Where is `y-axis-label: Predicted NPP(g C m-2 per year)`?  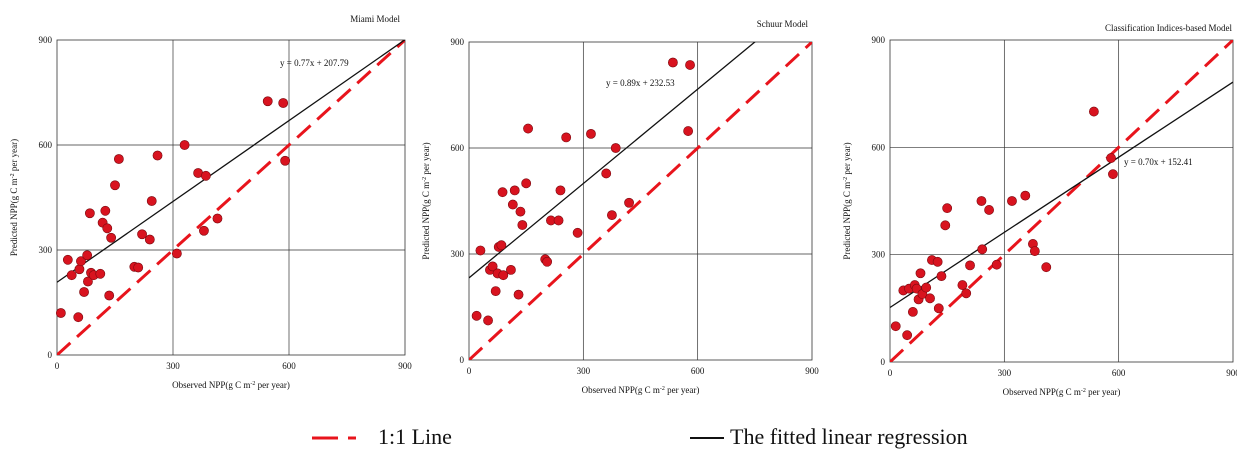 y-axis-label: Predicted NPP(g C m-2 per year) is located at coordinates (14, 197).